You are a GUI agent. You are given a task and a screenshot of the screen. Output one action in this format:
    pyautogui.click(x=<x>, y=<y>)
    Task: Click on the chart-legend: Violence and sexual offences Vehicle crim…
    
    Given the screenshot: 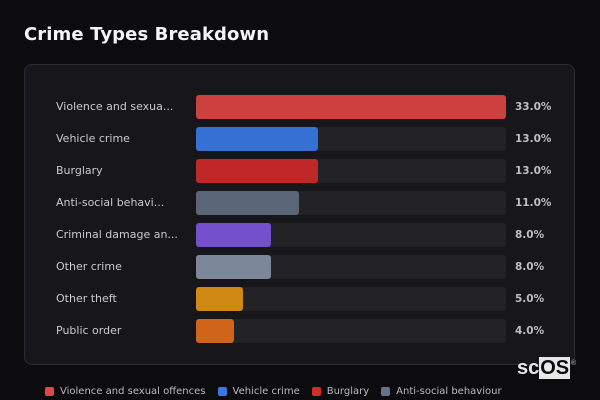 What is the action you would take?
    pyautogui.click(x=273, y=391)
    